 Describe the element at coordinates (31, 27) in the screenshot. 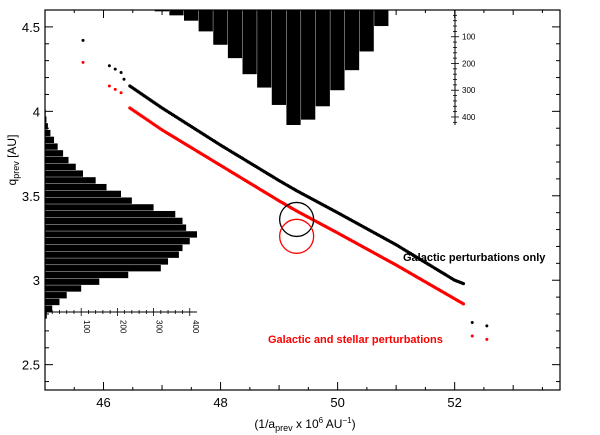

I see `y-tick-label: 4.5` at that location.